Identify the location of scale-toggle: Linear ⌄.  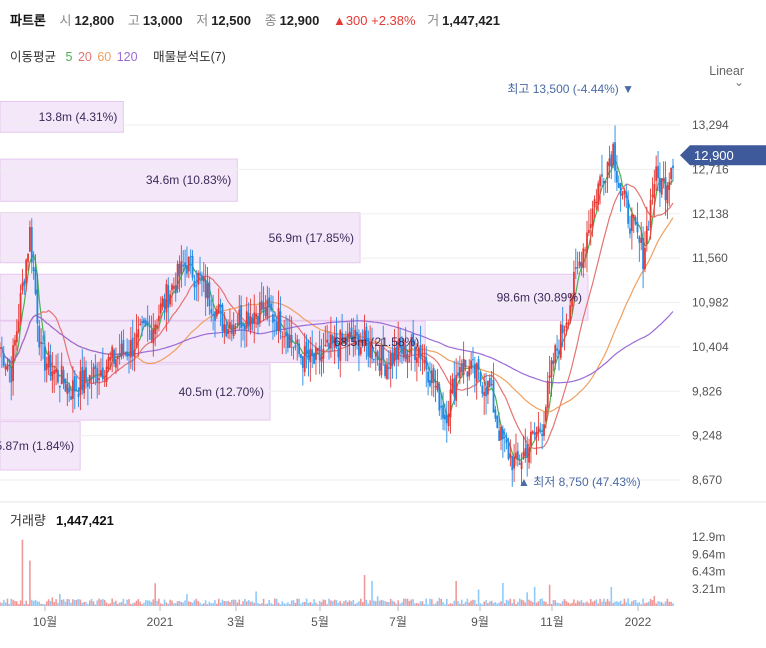
(726, 76).